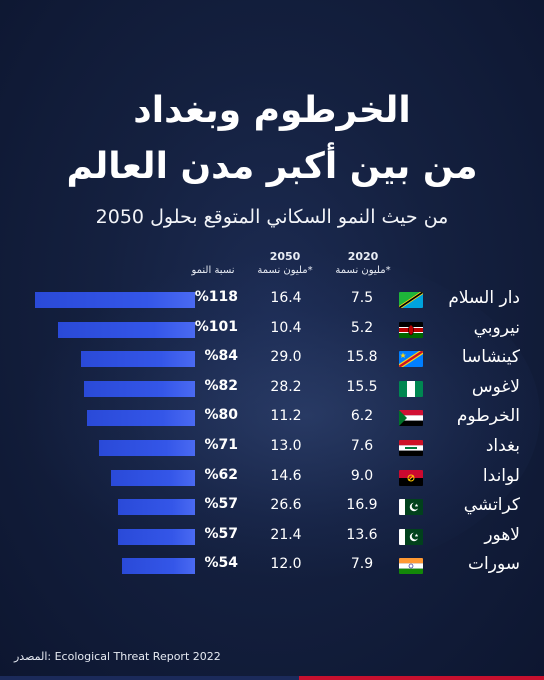 Image resolution: width=544 pixels, height=680 pixels. What do you see at coordinates (363, 270) in the screenshot?
I see `header-2020-unit: *مليون نسمة` at bounding box center [363, 270].